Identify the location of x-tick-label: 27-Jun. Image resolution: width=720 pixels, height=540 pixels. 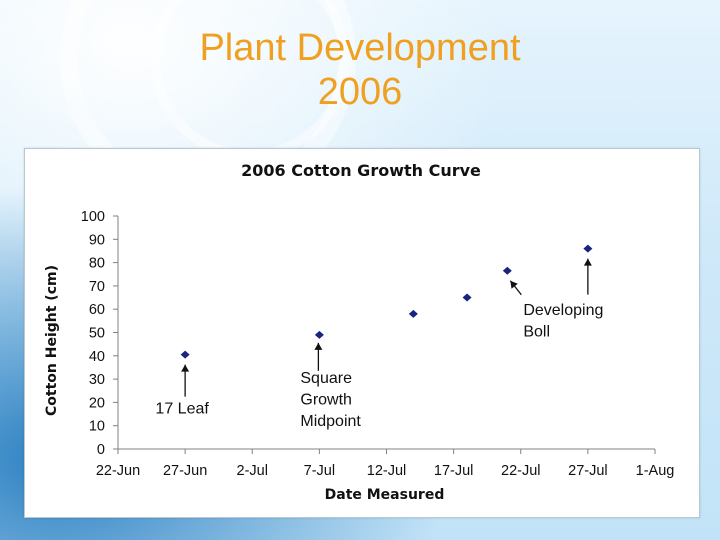
(185, 471).